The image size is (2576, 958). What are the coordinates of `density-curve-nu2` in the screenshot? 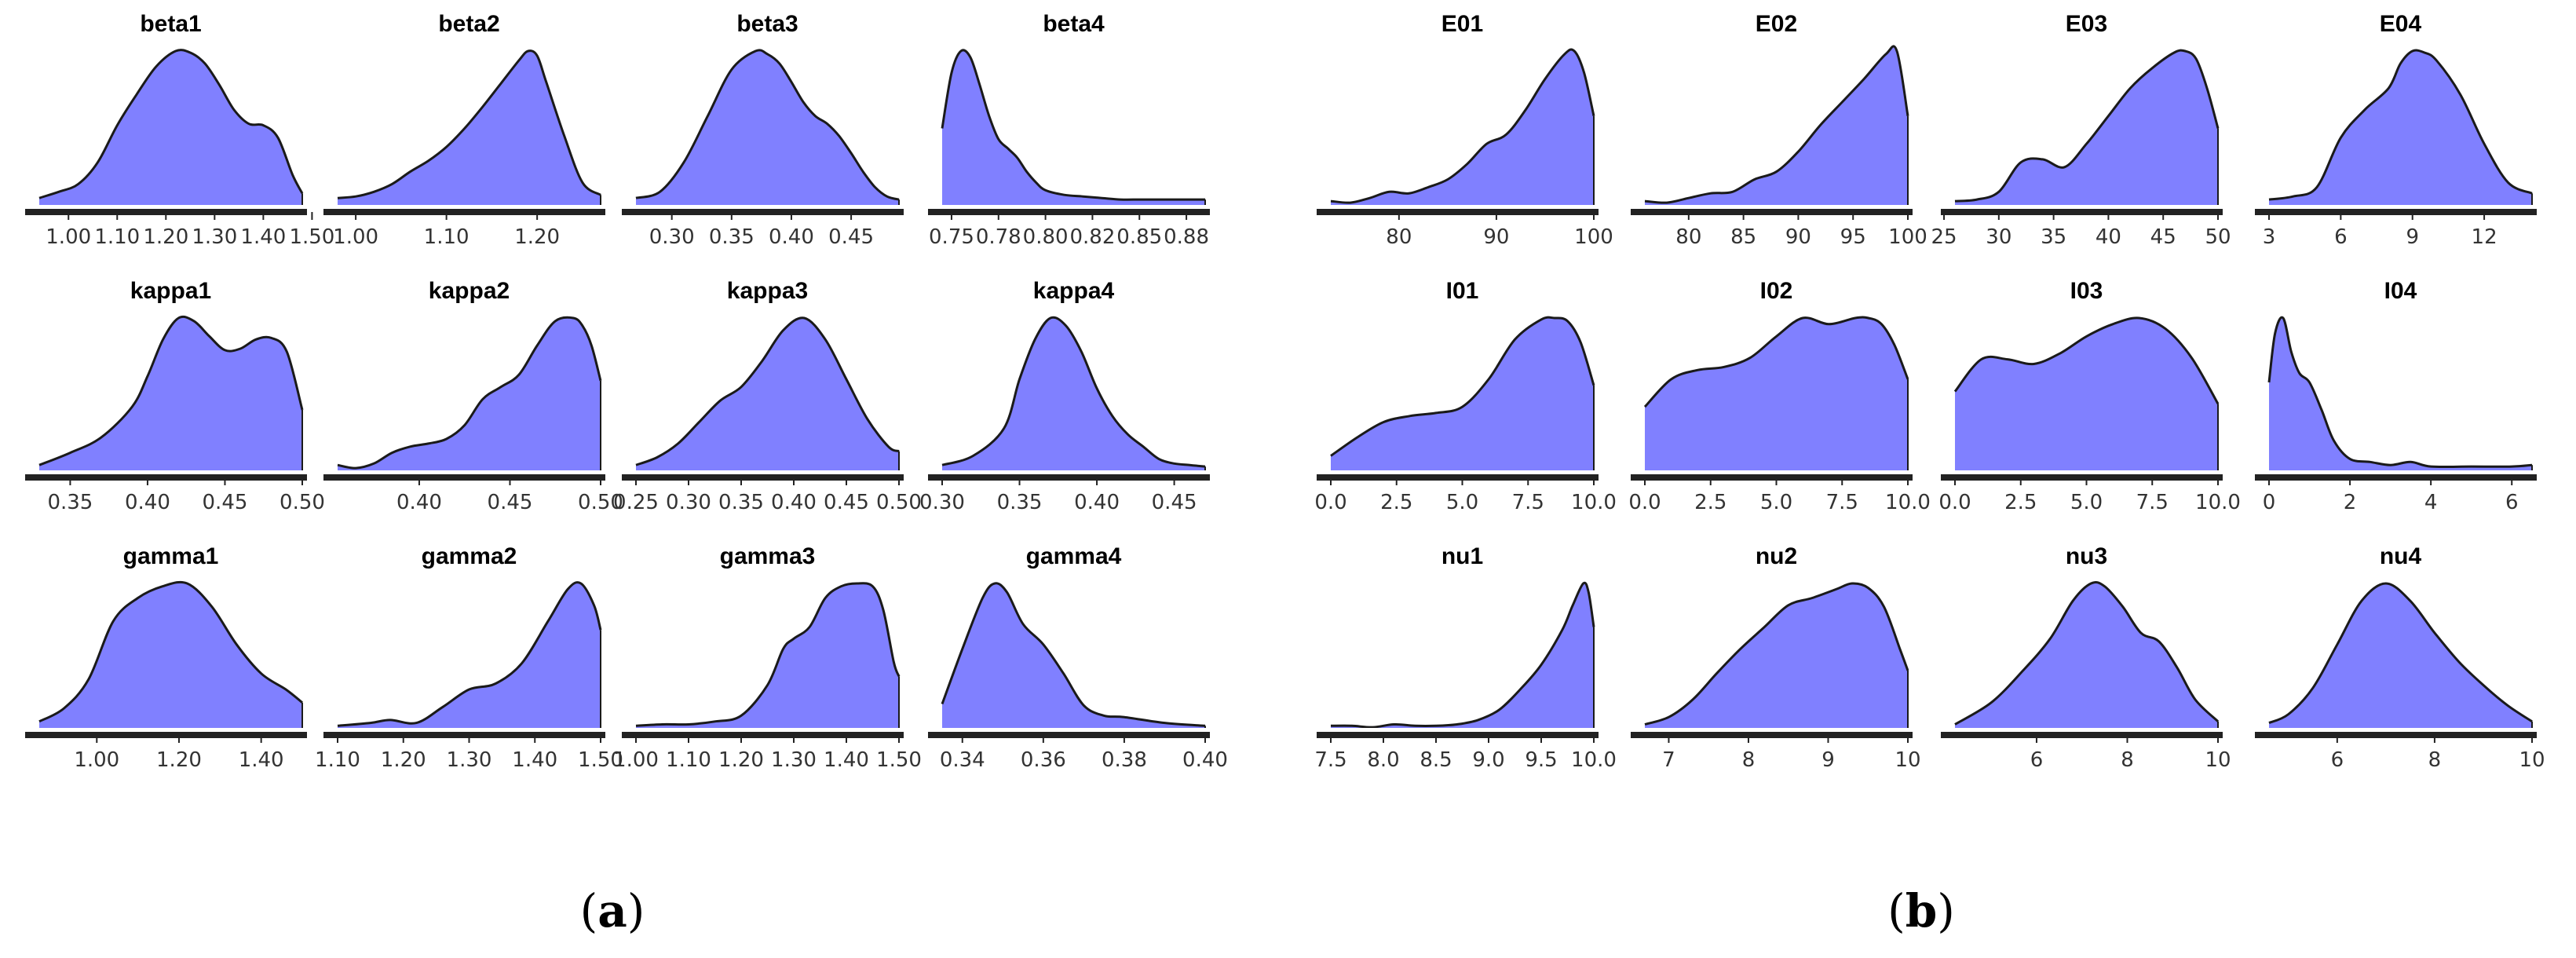 It's located at (1776, 654).